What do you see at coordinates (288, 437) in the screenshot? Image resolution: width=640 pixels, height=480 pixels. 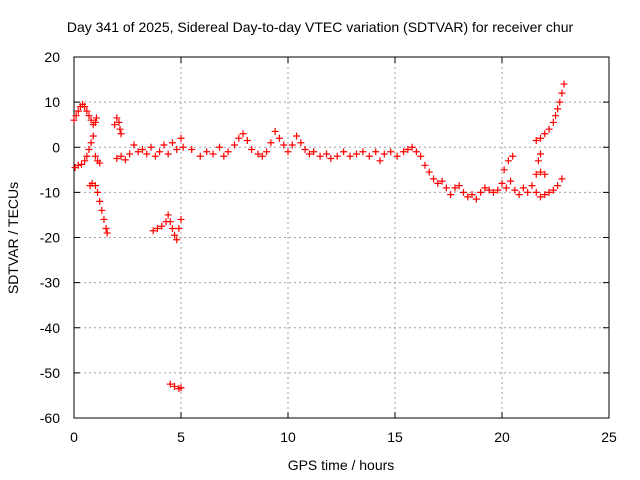 I see `x-tick-label: 10` at bounding box center [288, 437].